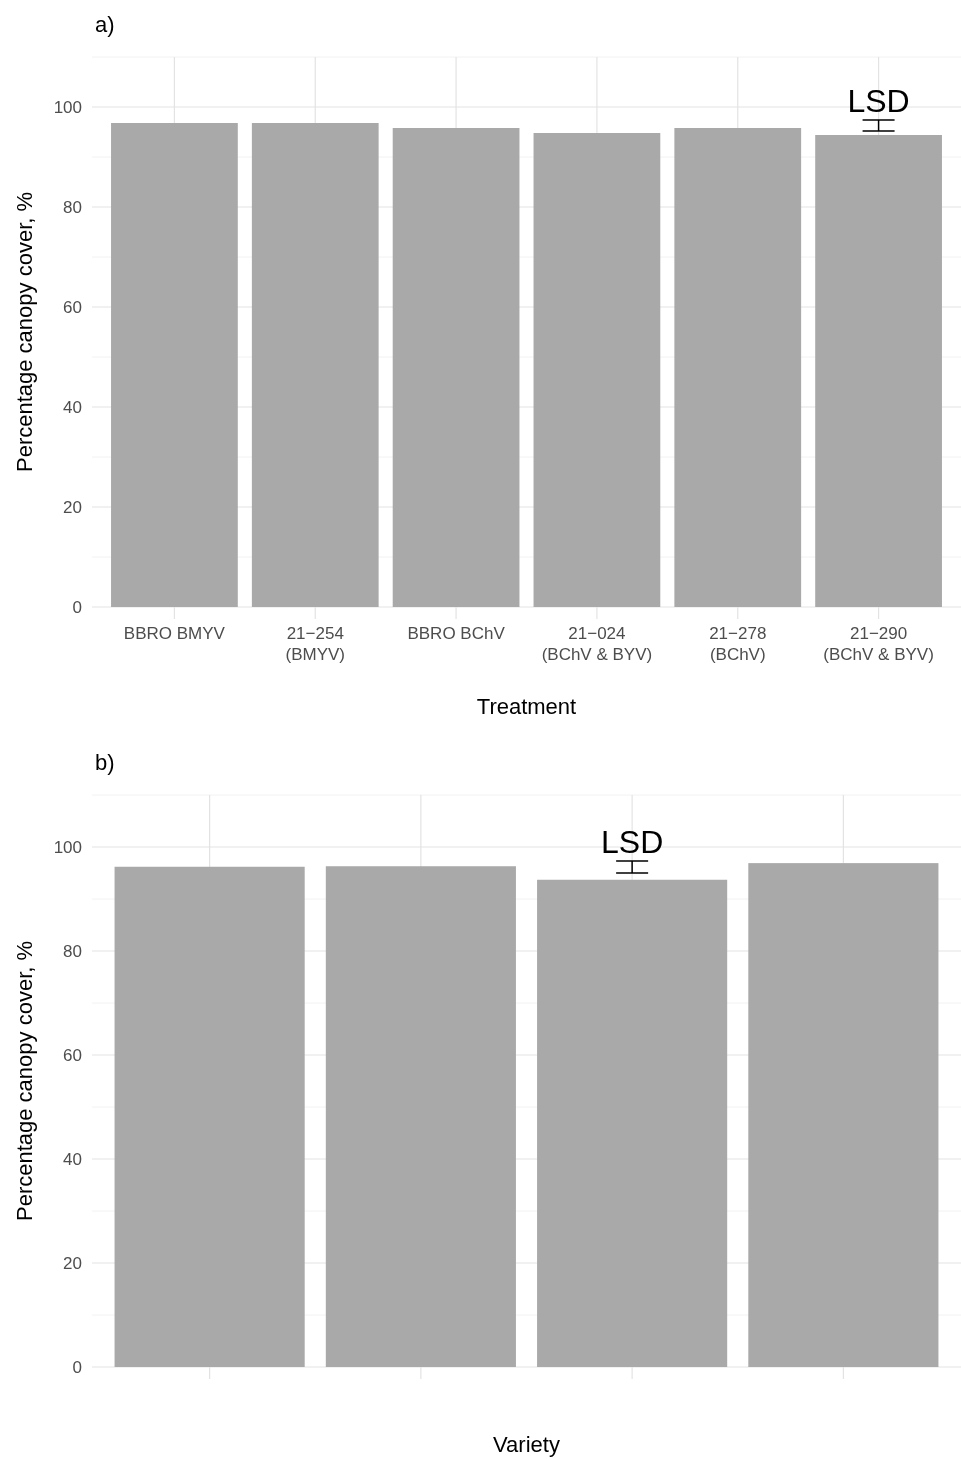  I want to click on x-axis-title: Treatment, so click(526, 706).